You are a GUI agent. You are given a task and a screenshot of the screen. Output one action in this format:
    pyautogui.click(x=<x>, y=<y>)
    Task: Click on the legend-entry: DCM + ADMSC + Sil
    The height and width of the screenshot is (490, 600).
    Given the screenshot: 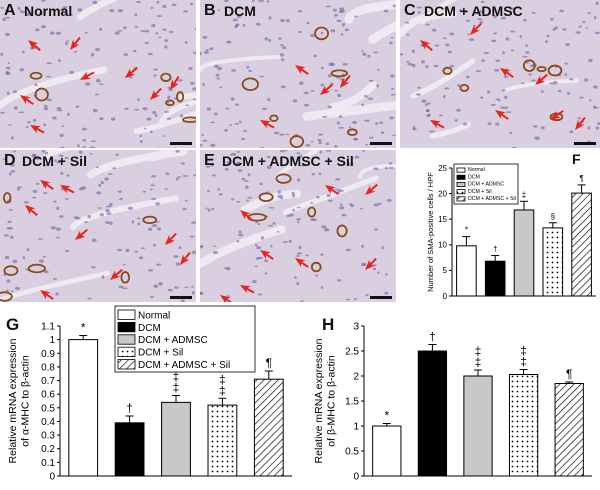 What is the action you would take?
    pyautogui.click(x=184, y=365)
    